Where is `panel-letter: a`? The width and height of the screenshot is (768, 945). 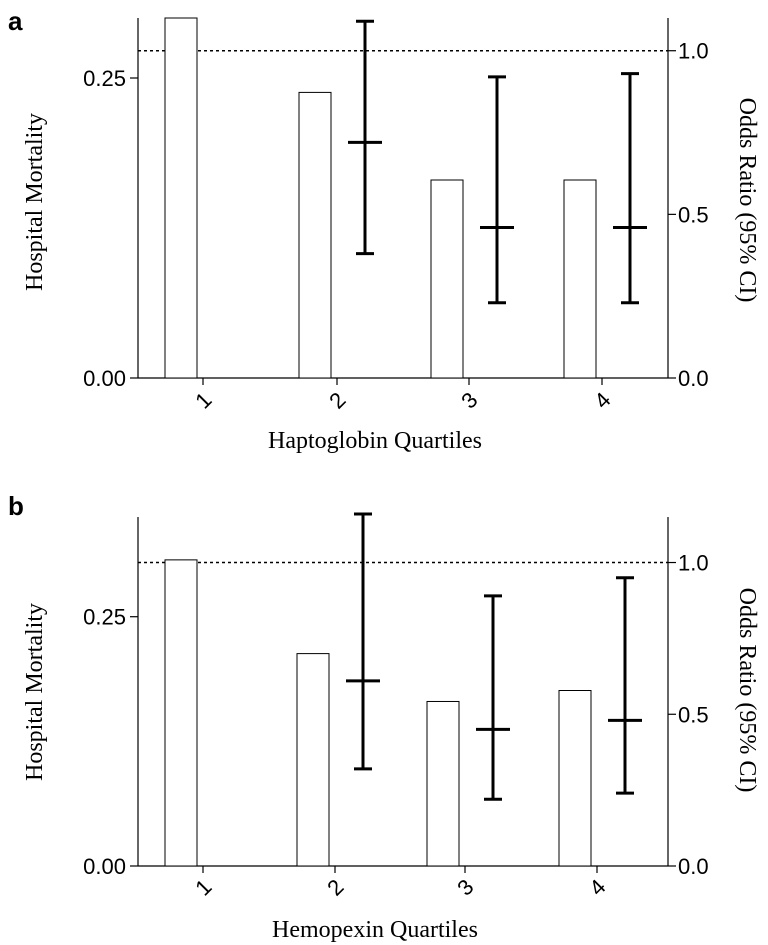
panel-letter: a is located at coordinates (15, 21).